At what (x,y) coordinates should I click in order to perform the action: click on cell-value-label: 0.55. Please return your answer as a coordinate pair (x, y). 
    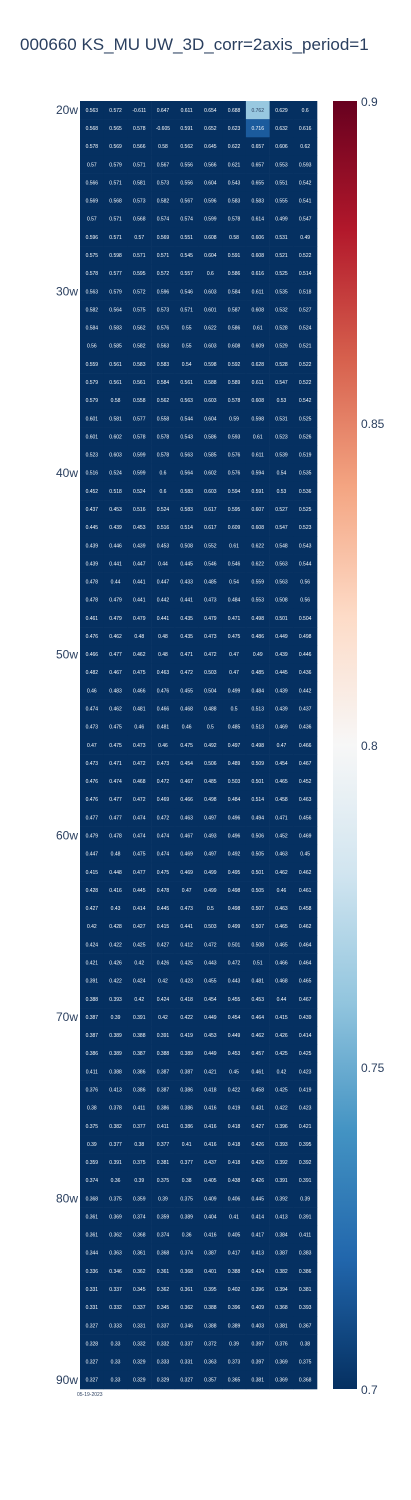
    Looking at the image, I should click on (187, 347).